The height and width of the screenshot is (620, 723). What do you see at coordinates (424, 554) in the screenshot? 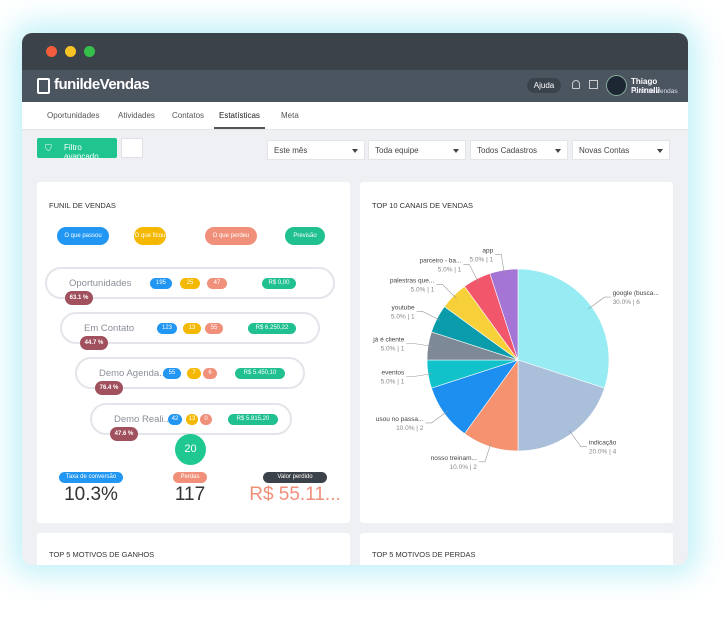
I see `panel-title: TOP 5 MOTIVOS DE PERDAS` at bounding box center [424, 554].